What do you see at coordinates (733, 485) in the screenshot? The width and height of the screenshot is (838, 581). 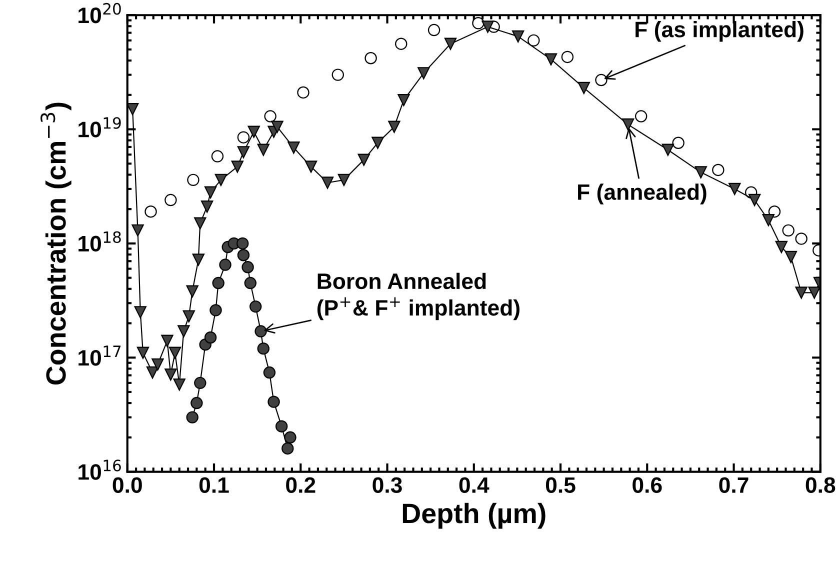 I see `x-tick-label: 0.7` at bounding box center [733, 485].